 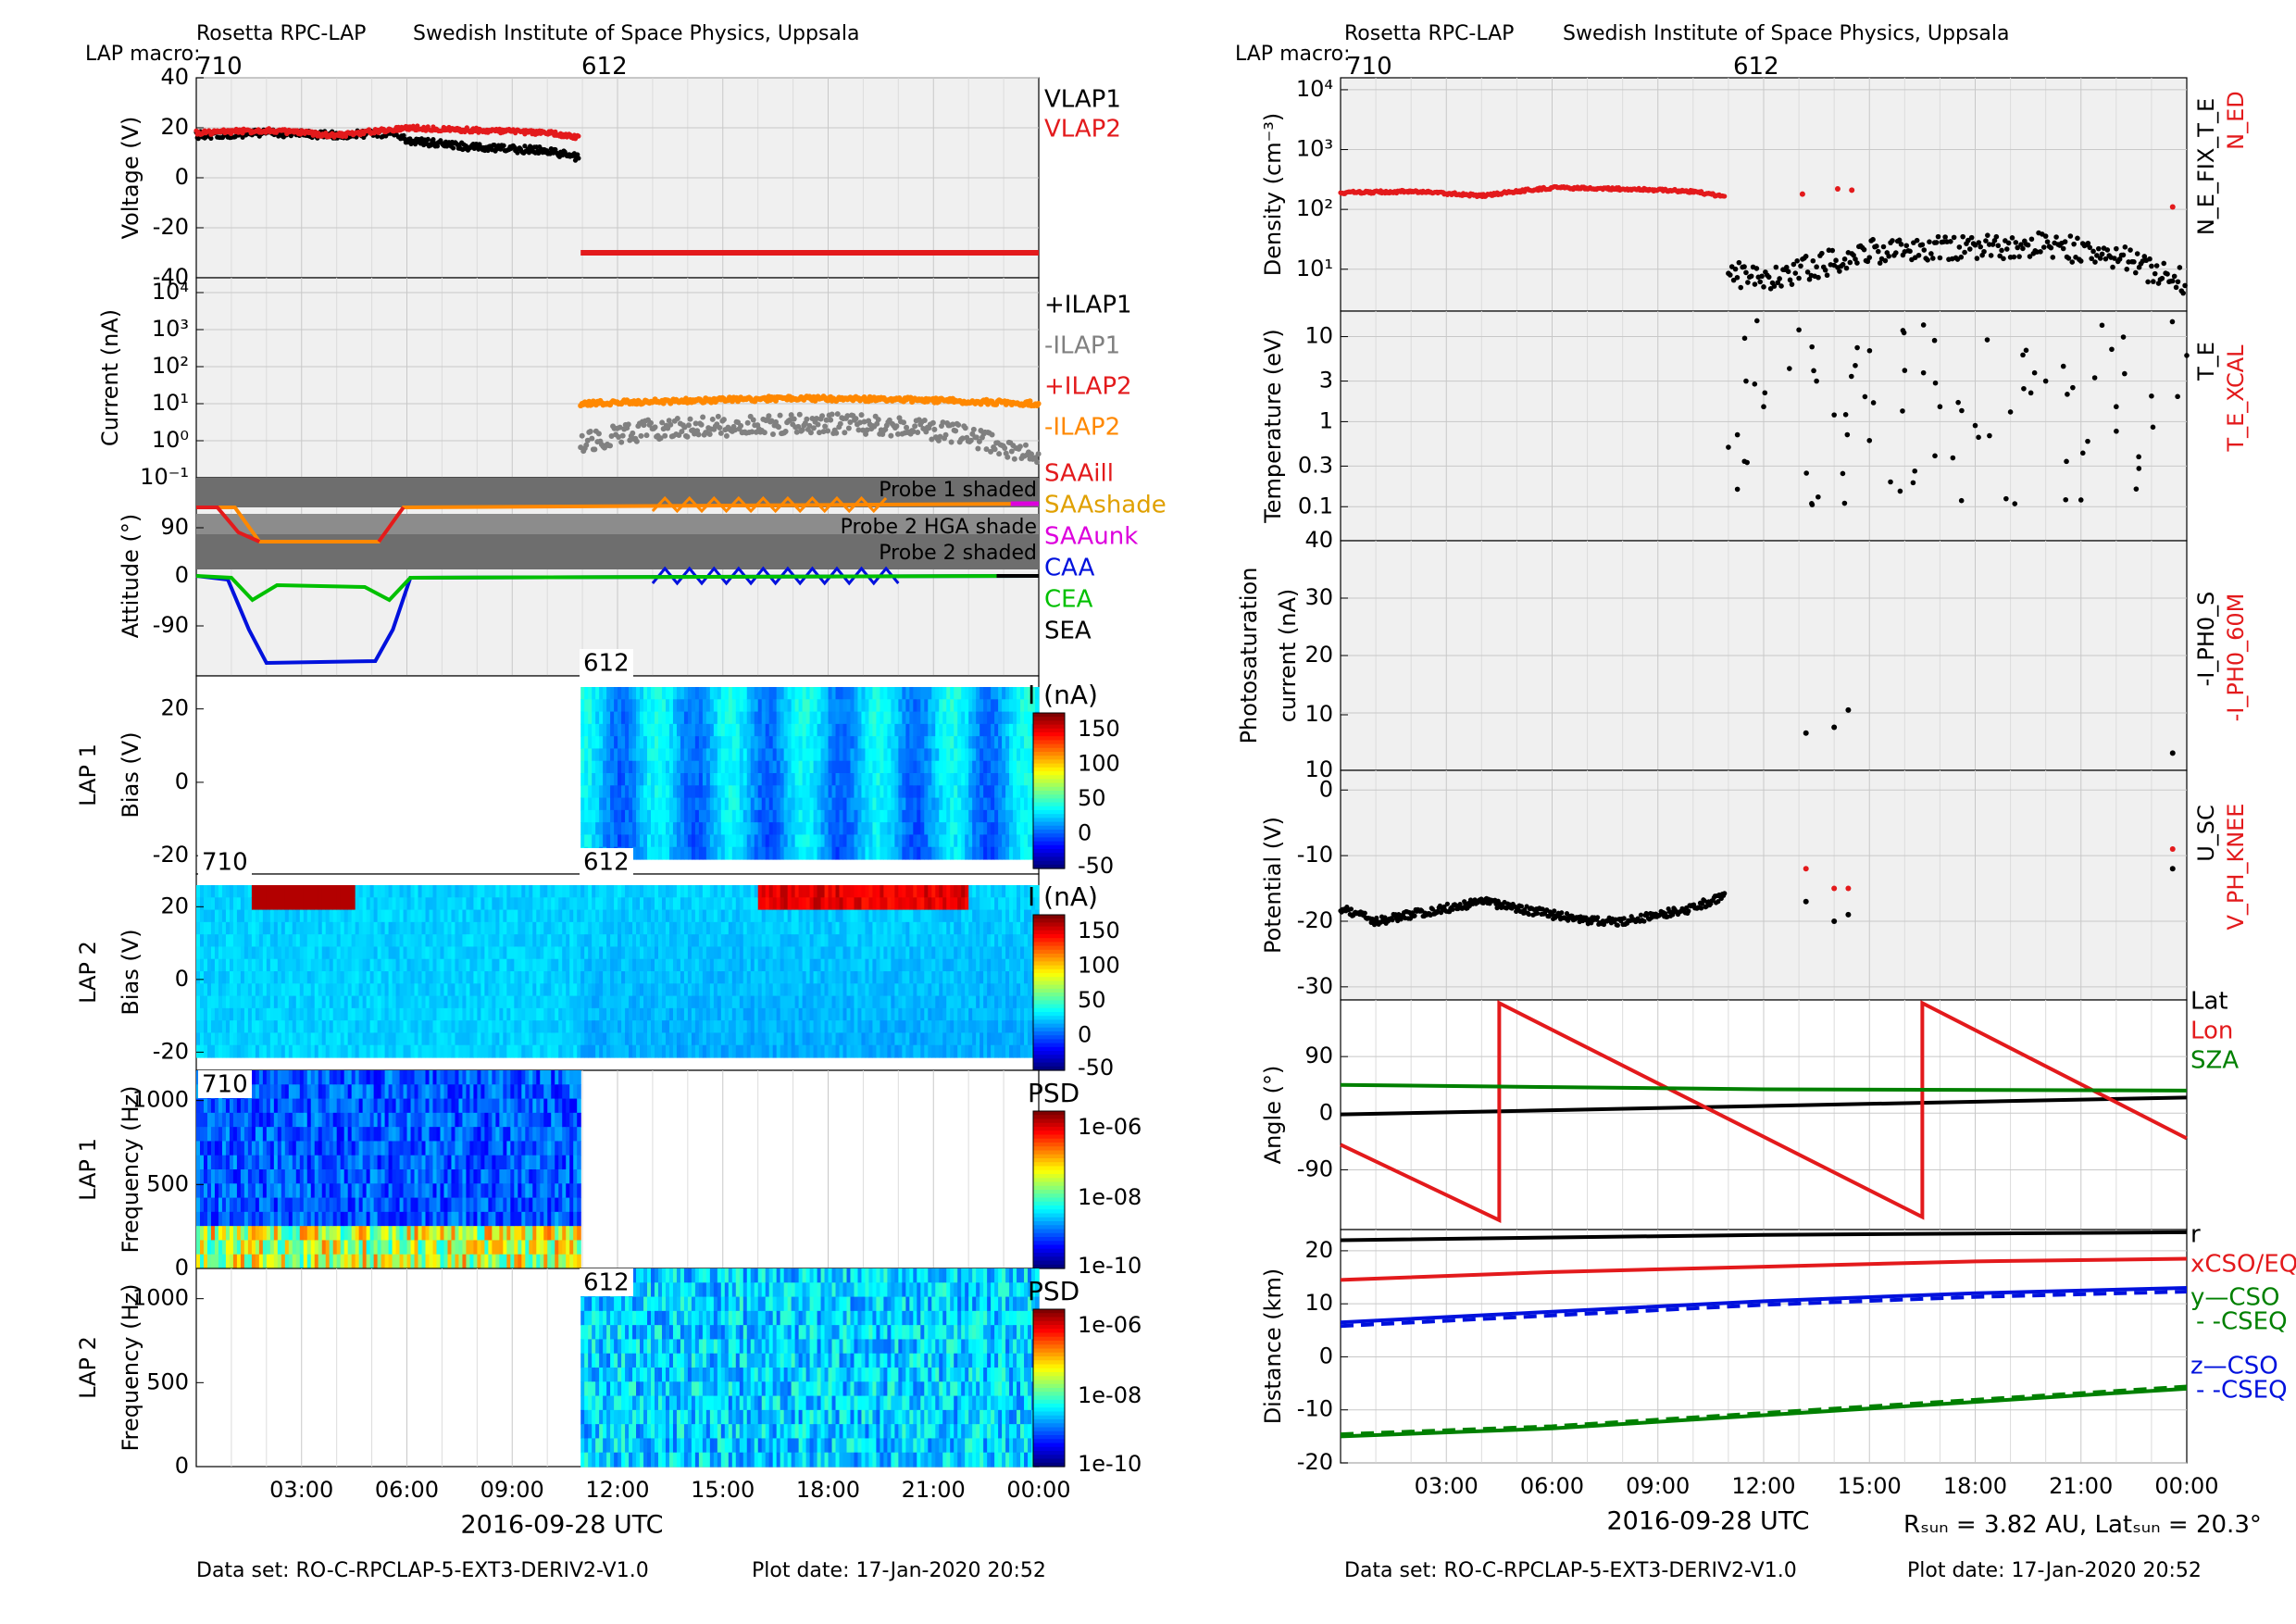 What do you see at coordinates (848, 428) in the screenshot?
I see `current-point-ilap1` at bounding box center [848, 428].